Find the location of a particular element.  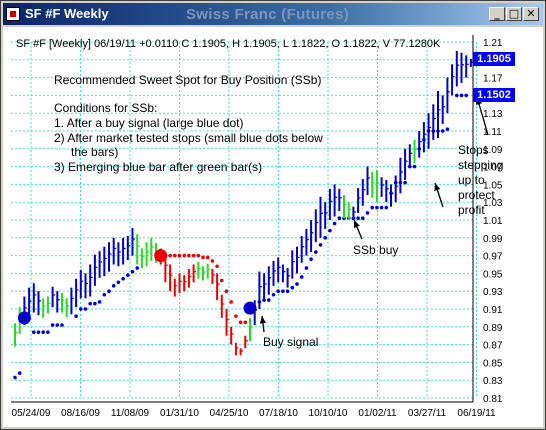

x-tick-label: 05/24/09 is located at coordinates (31, 413).